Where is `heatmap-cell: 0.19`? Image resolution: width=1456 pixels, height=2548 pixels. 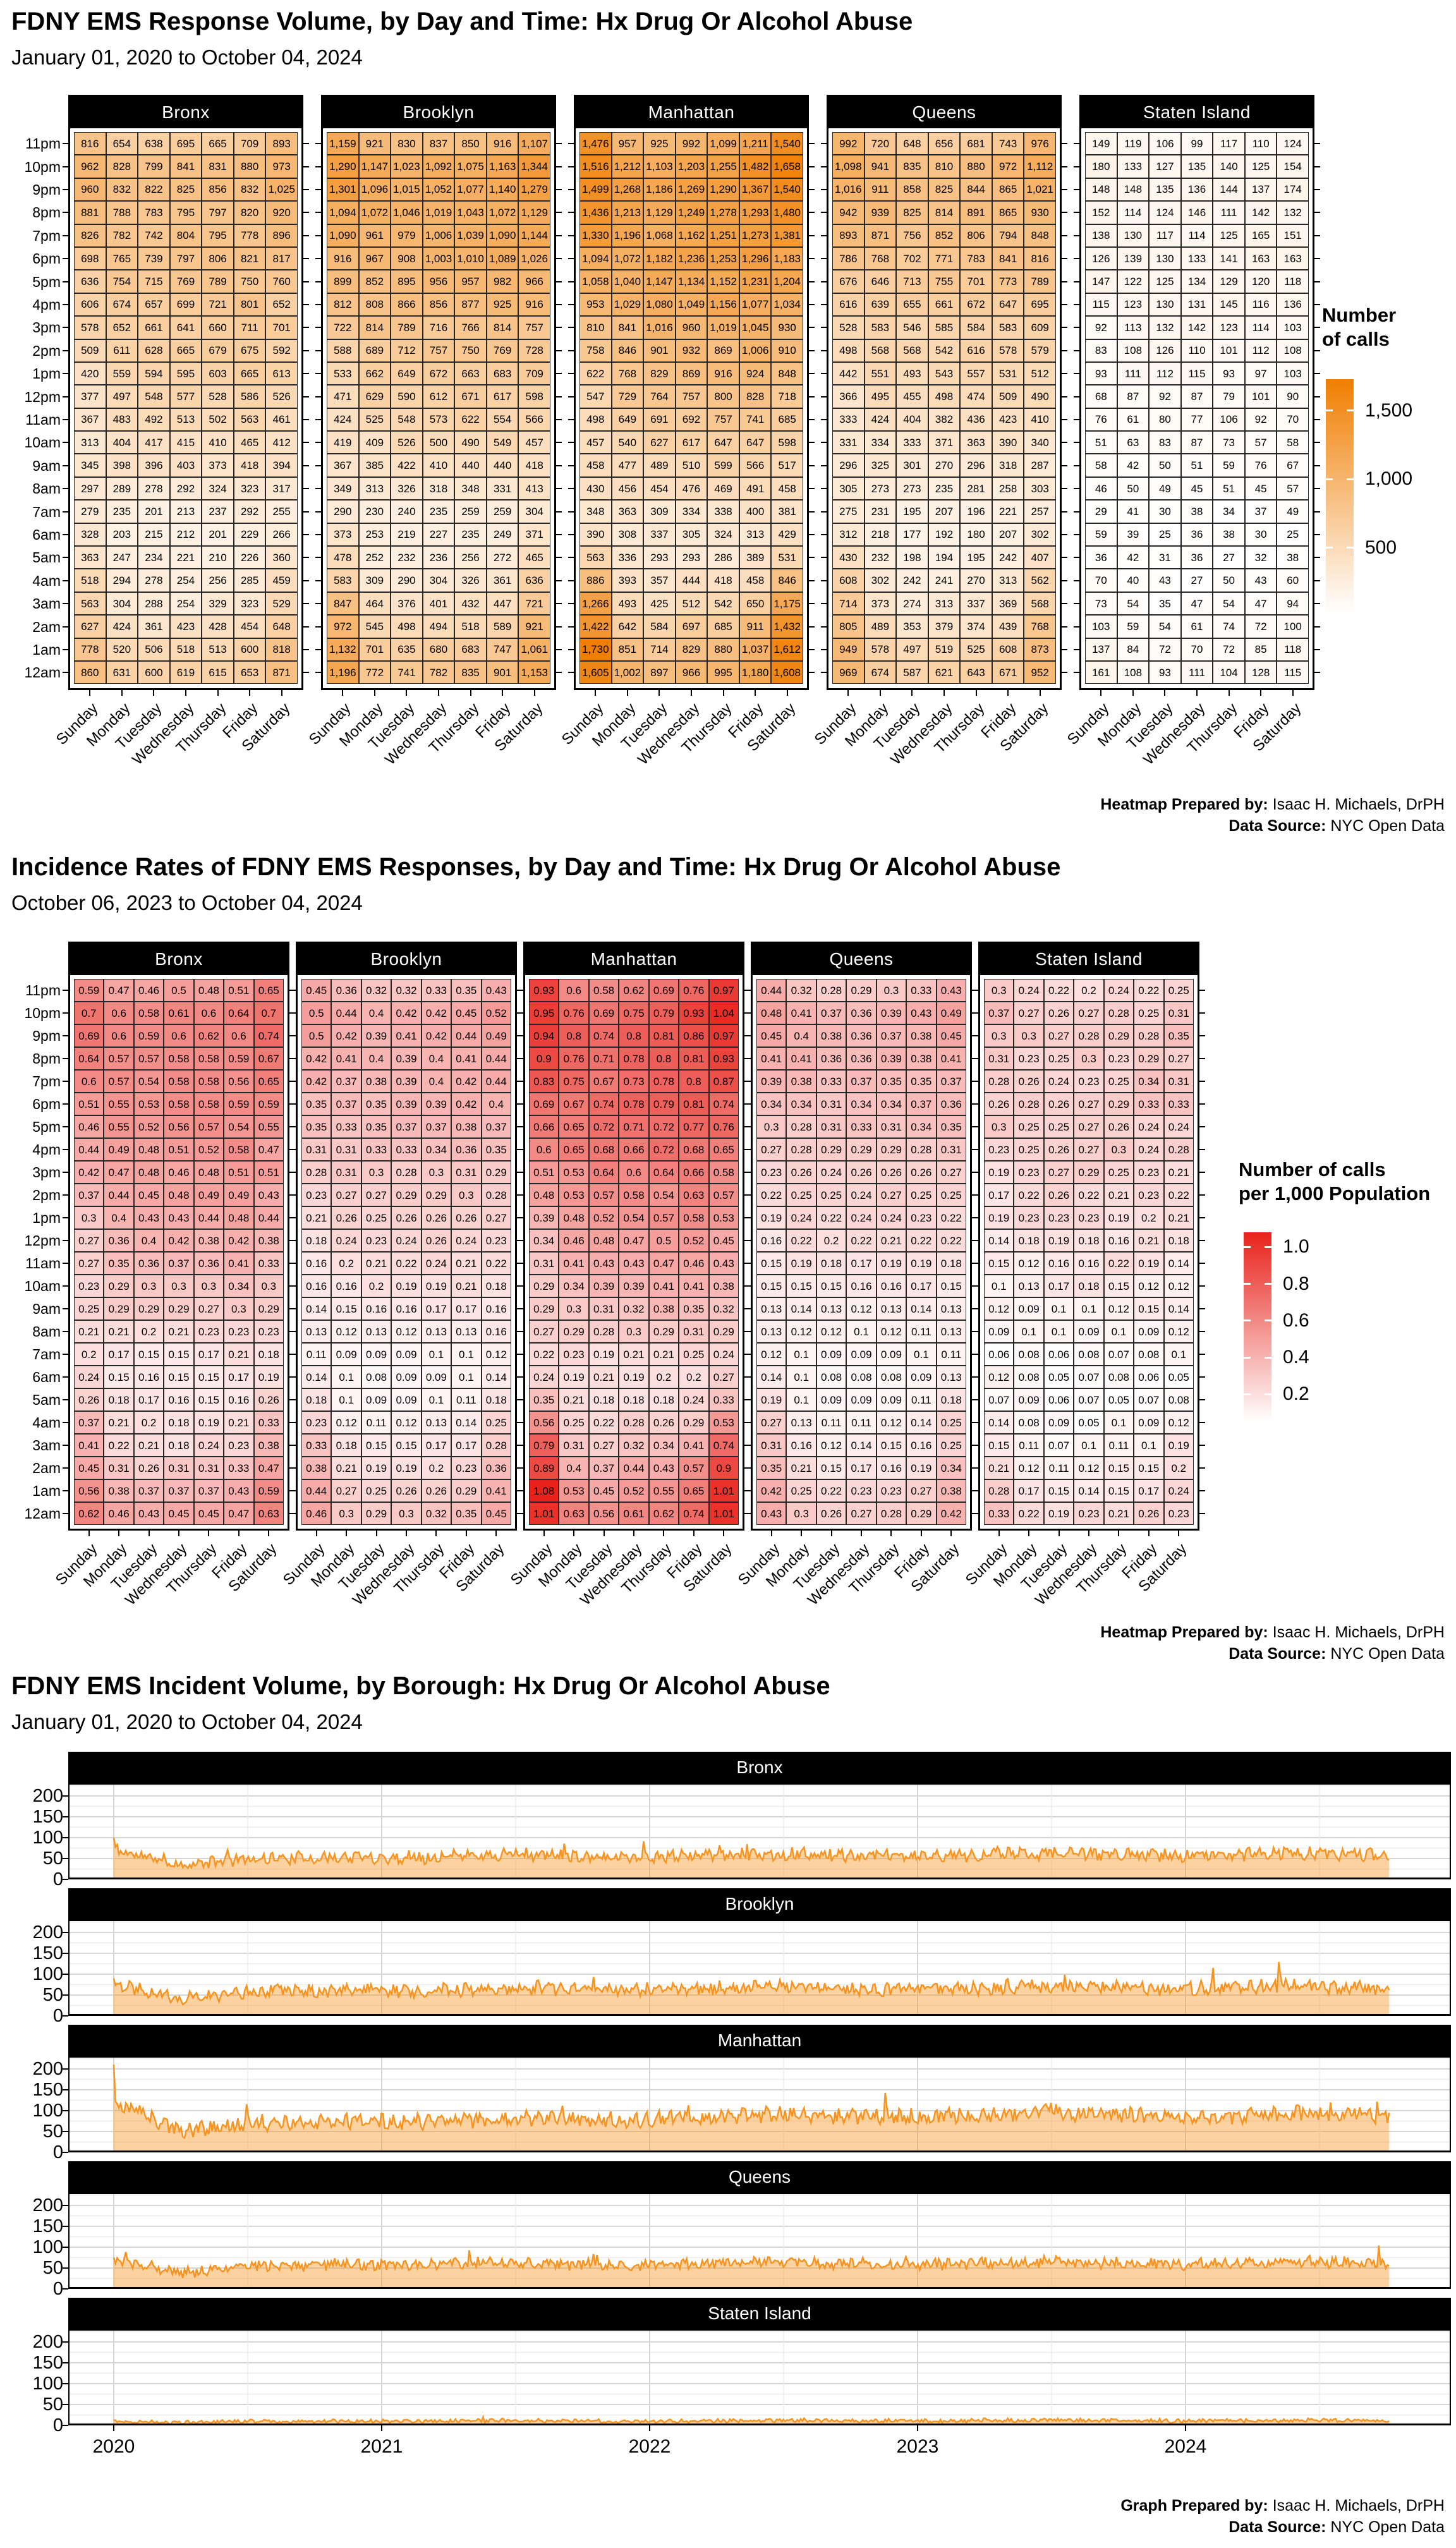 heatmap-cell: 0.19 is located at coordinates (603, 1354).